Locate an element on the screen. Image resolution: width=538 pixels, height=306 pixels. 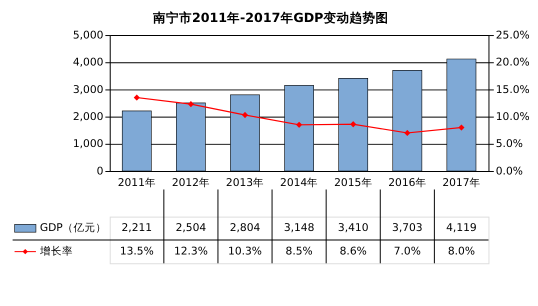
data-label: 12.3% is located at coordinates (191, 251).